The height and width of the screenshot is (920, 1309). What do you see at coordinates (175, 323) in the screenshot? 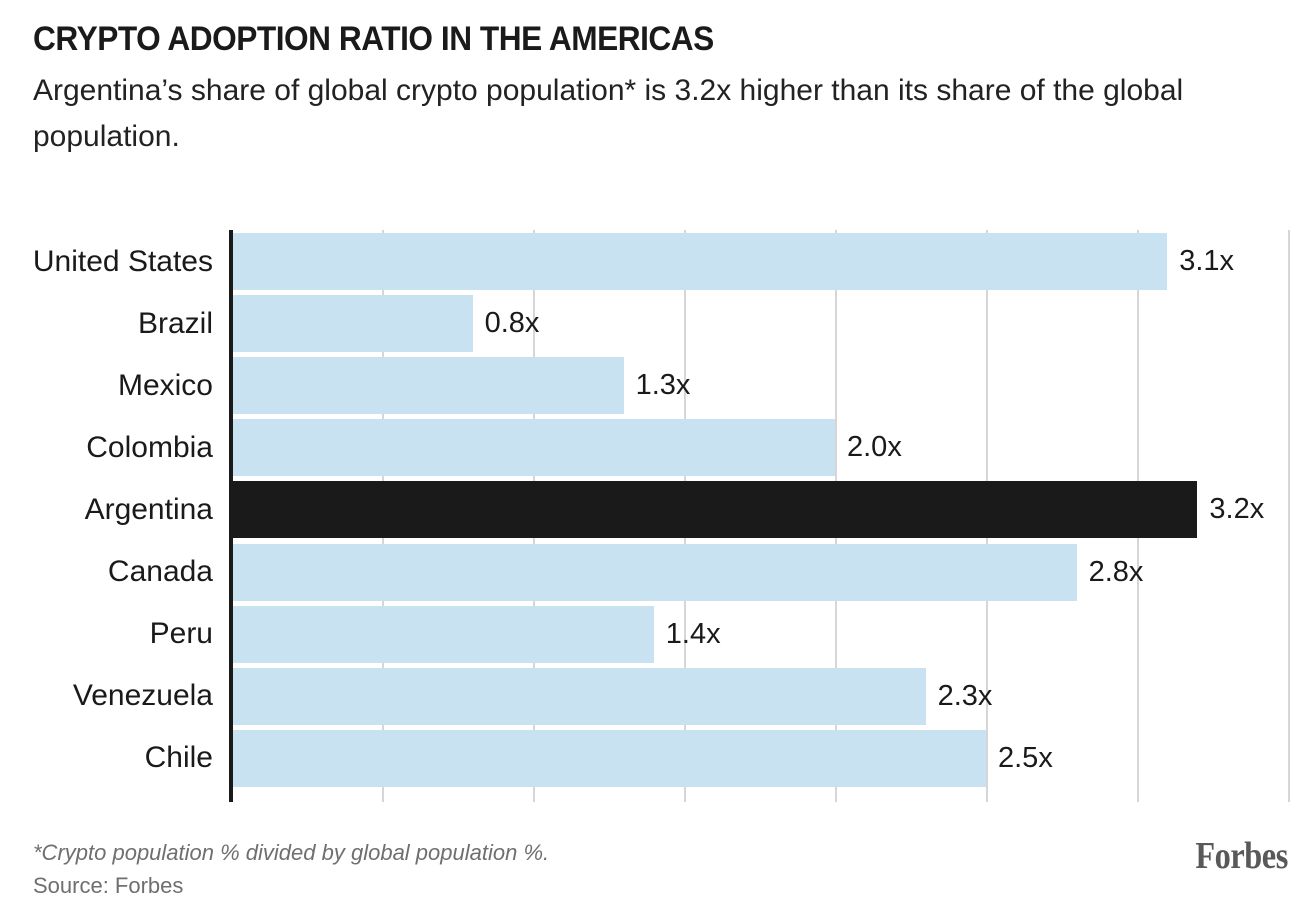
I see `category-label: Brazil` at bounding box center [175, 323].